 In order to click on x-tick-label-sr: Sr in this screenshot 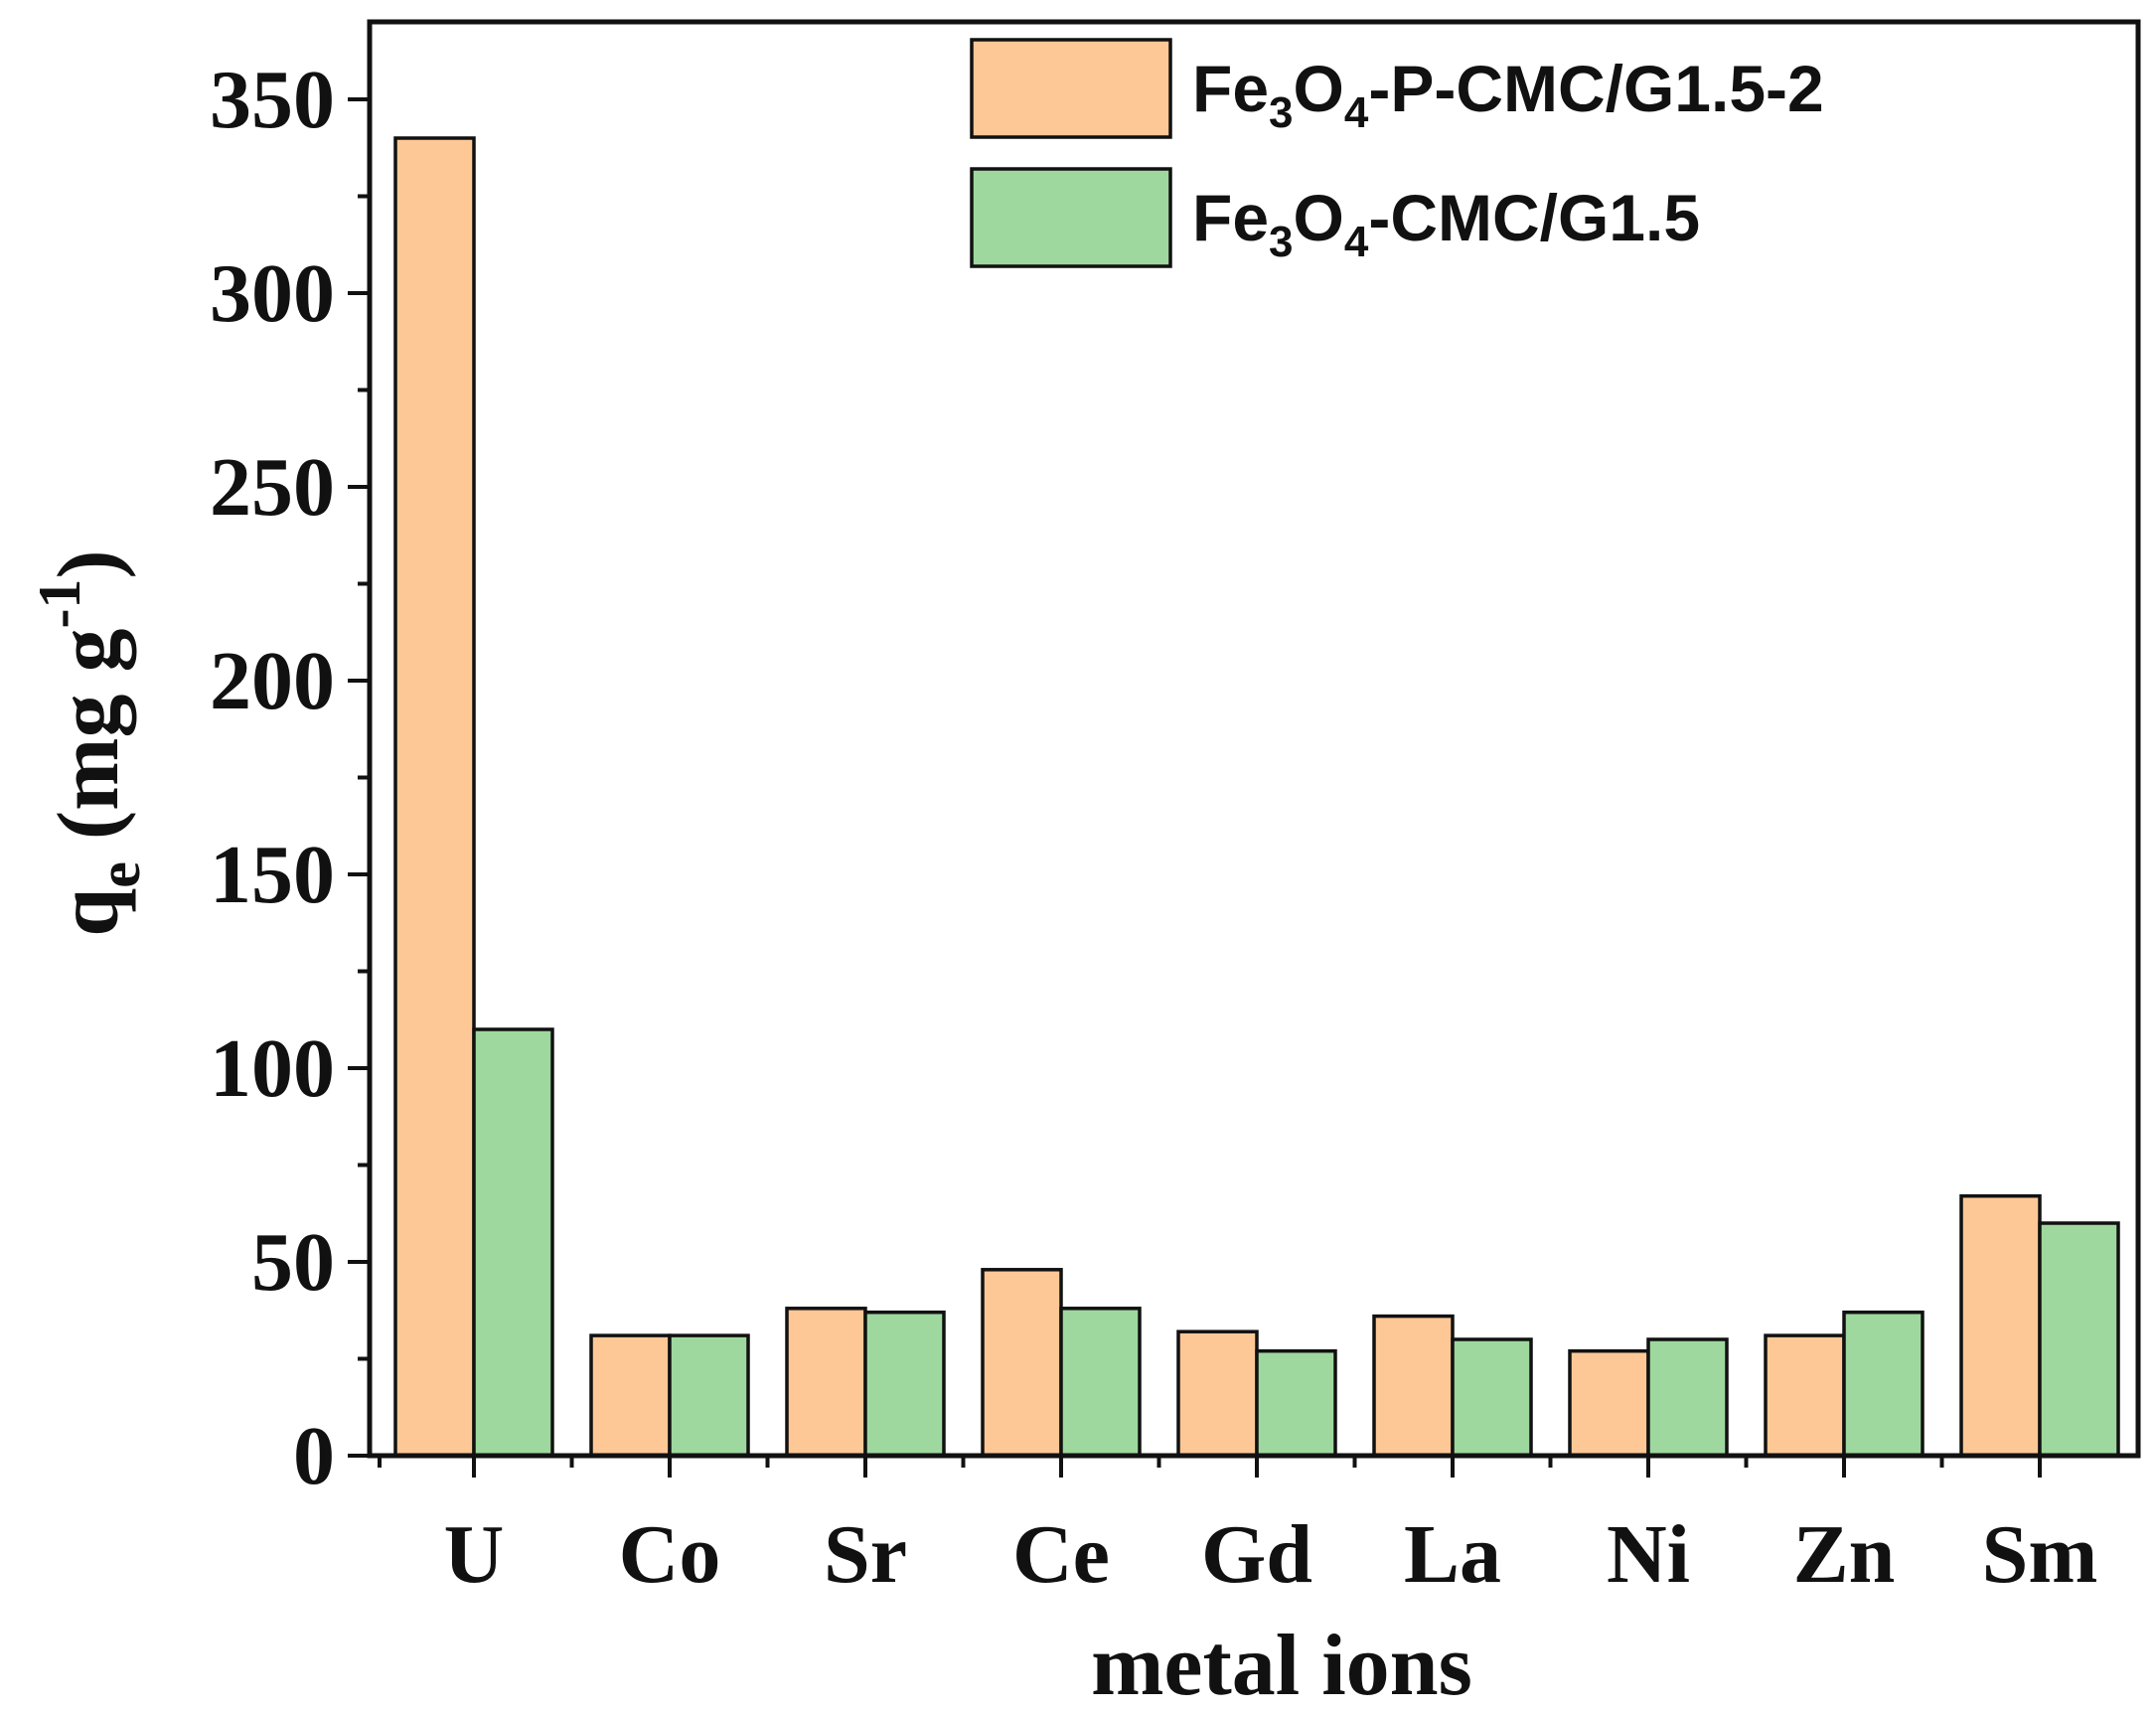, I will do `click(866, 1554)`.